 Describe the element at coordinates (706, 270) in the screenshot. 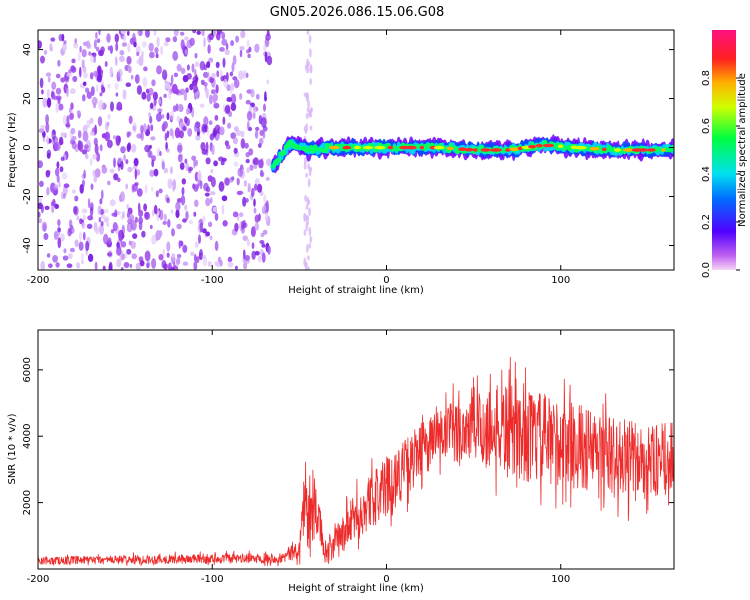

I see `colorbar-tick-label: 0.0` at that location.